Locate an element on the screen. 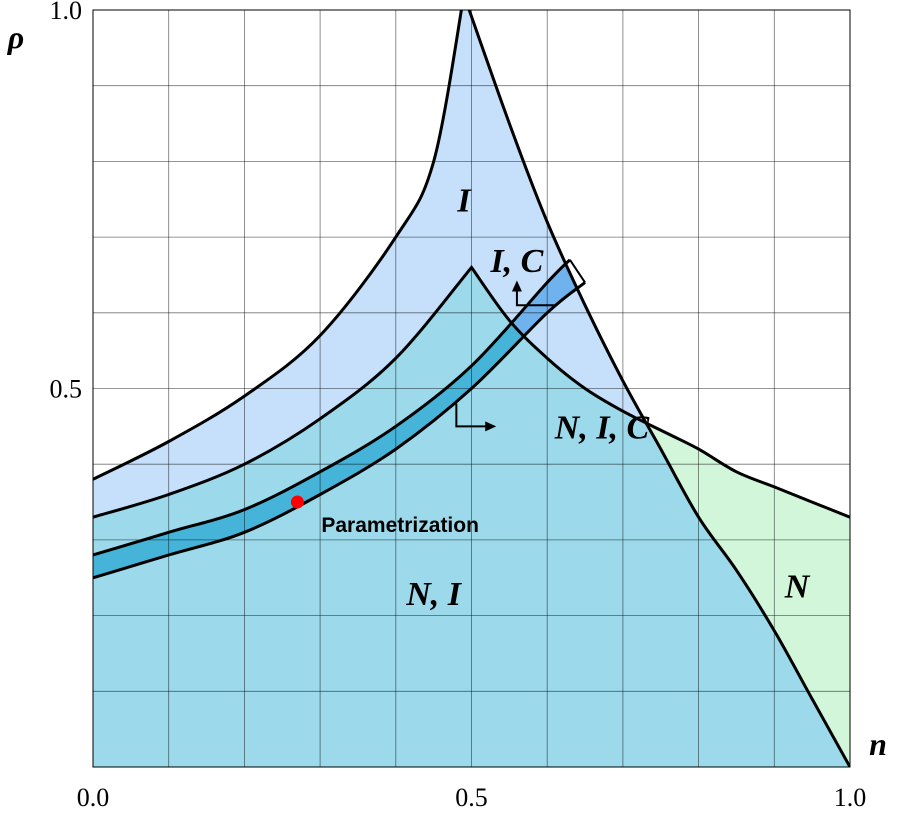 The image size is (902, 817). region-label-N-I: N, I is located at coordinates (434, 594).